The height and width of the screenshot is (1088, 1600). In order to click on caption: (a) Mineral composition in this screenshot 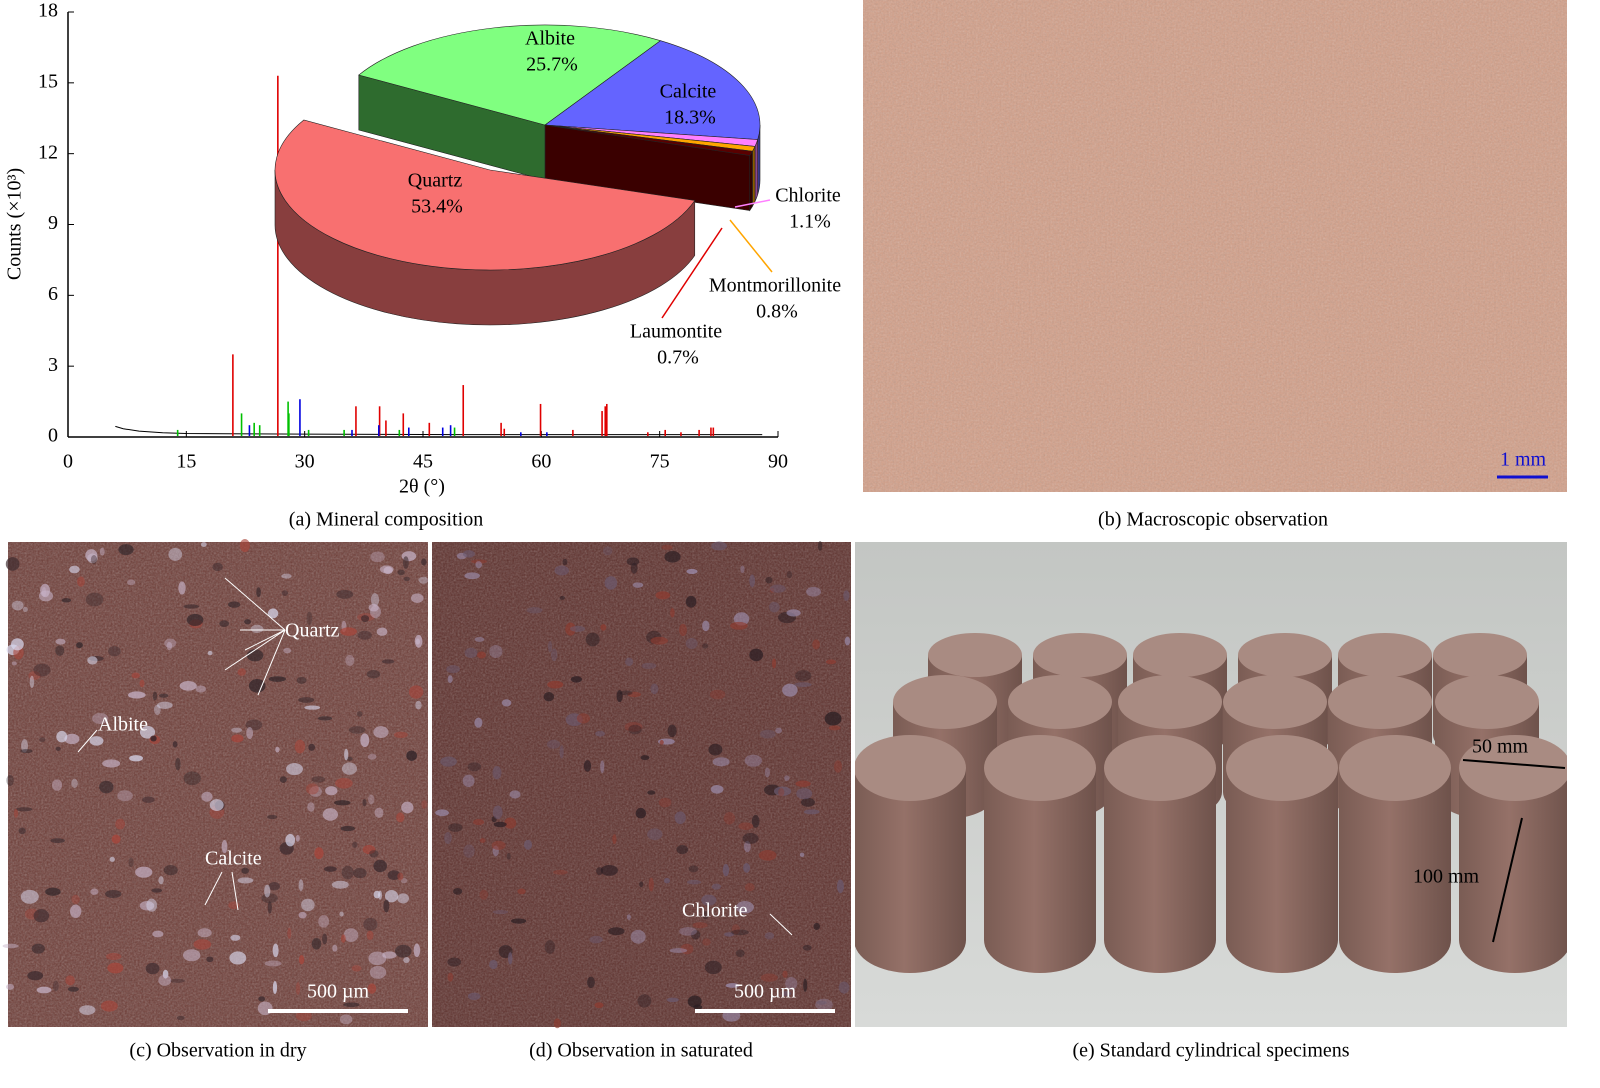, I will do `click(386, 520)`.